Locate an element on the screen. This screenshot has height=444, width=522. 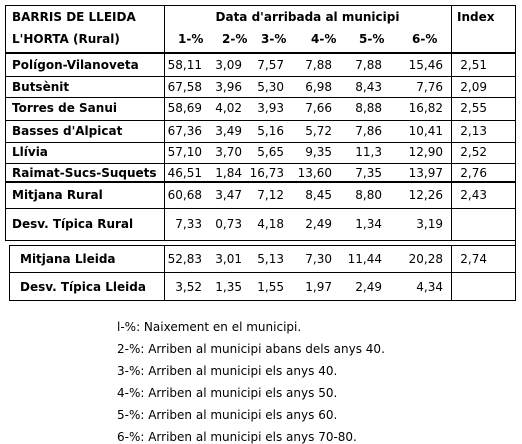
table-cell: 12,26 is located at coordinates (425, 195).